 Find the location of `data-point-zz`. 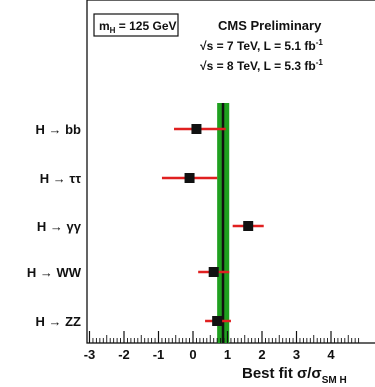

data-point-zz is located at coordinates (217, 321).